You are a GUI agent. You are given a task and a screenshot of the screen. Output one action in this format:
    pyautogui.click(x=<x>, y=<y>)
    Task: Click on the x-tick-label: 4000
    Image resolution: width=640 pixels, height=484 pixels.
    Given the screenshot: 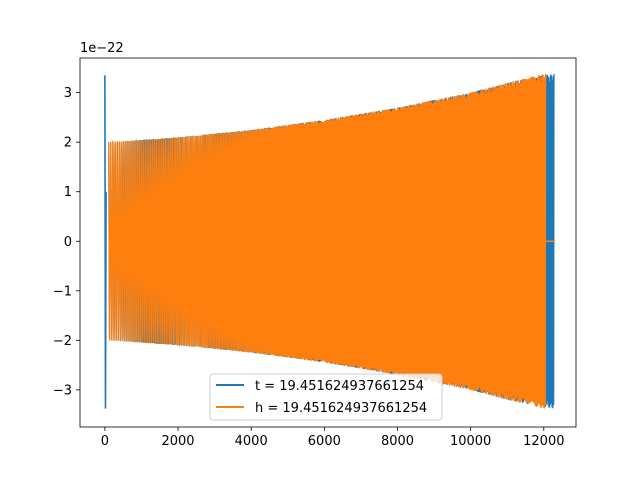 What is the action you would take?
    pyautogui.click(x=251, y=441)
    